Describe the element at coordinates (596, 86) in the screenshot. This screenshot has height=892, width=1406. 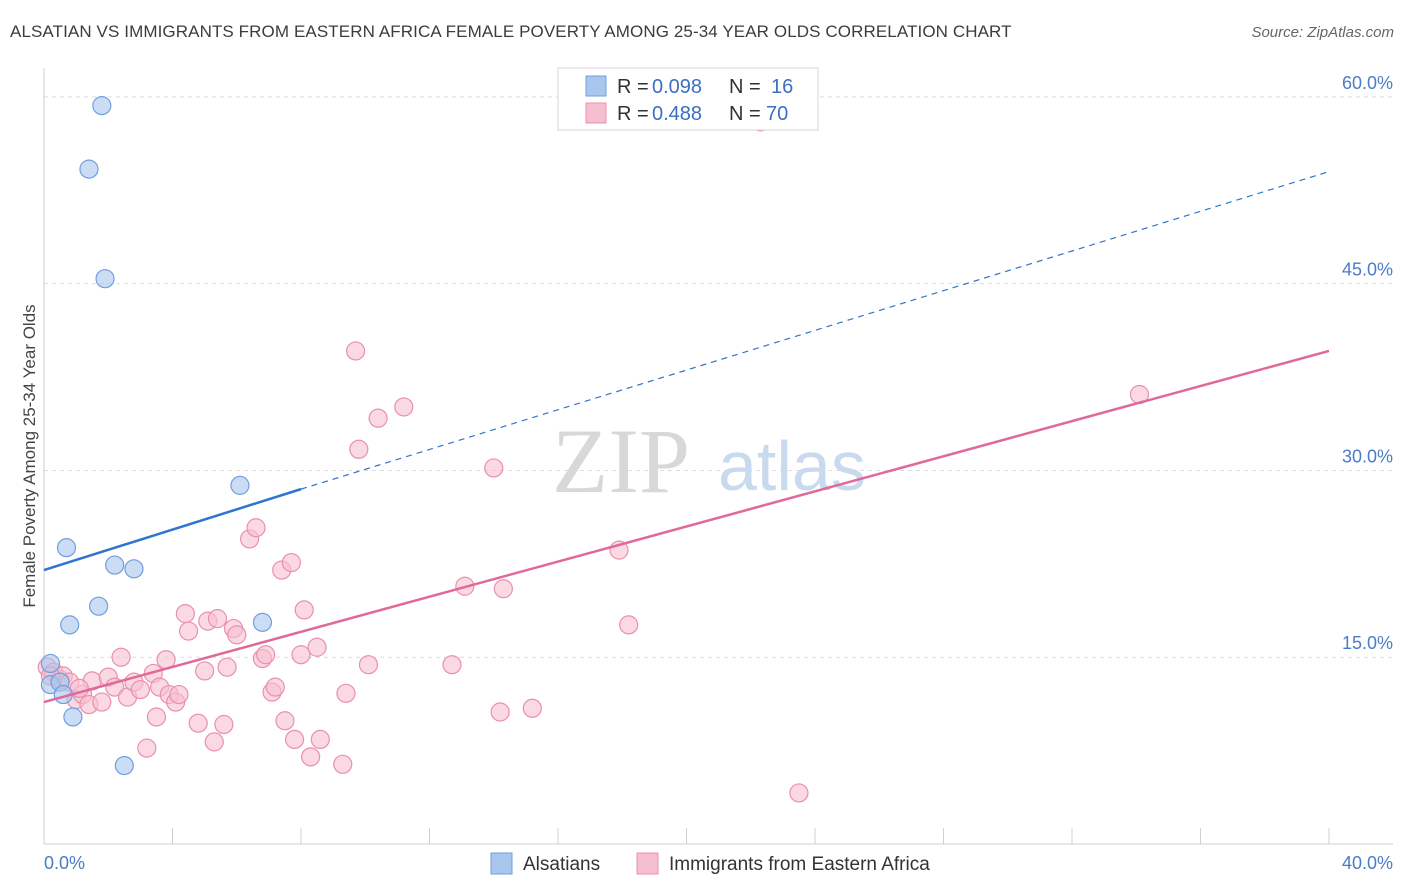
I see `legend-swatch-alsatians` at that location.